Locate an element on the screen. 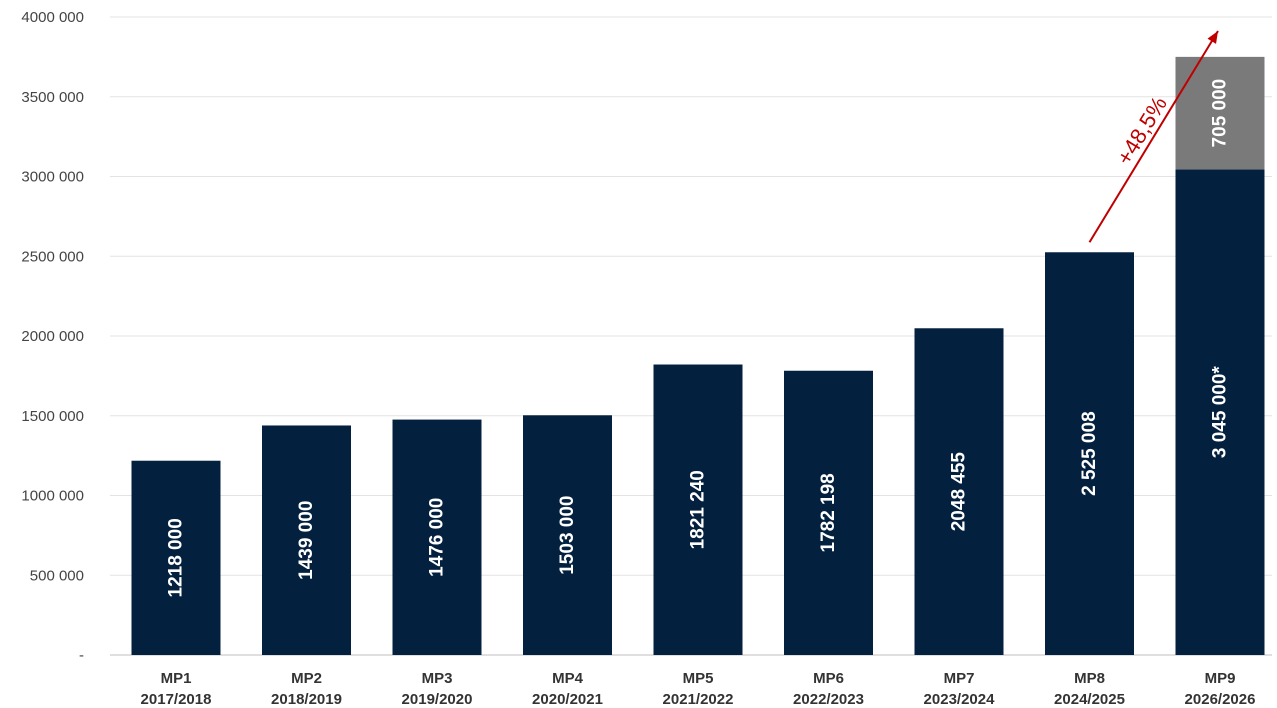 Image resolution: width=1277 pixels, height=708 pixels. y-tick-label: 2000 000 is located at coordinates (52, 336).